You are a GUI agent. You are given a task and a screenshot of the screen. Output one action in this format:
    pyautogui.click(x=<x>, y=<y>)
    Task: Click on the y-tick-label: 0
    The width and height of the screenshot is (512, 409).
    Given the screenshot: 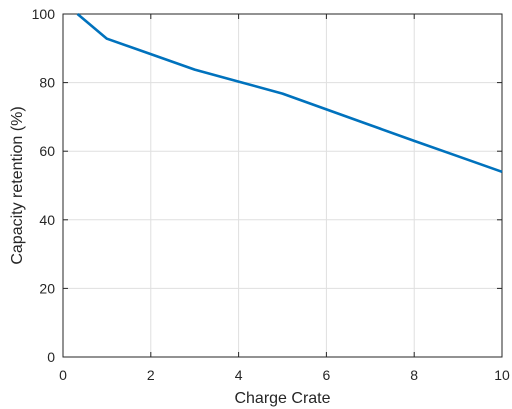 What is the action you would take?
    pyautogui.click(x=51, y=357)
    